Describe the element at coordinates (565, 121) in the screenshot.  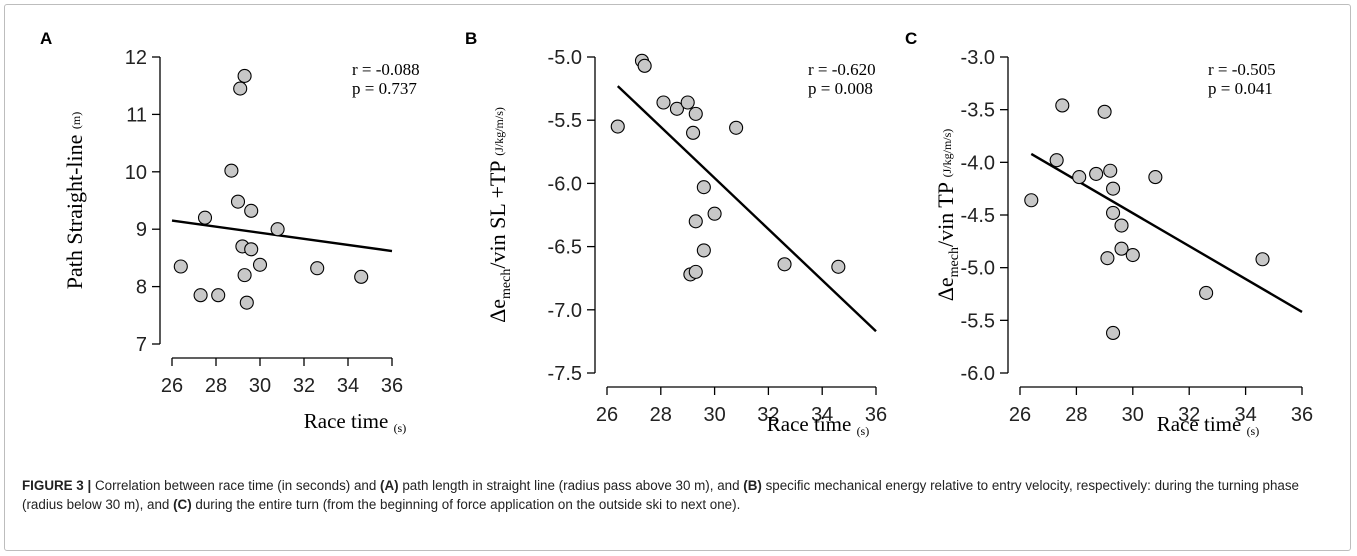
I see `y-tick-label: -5.5` at that location.